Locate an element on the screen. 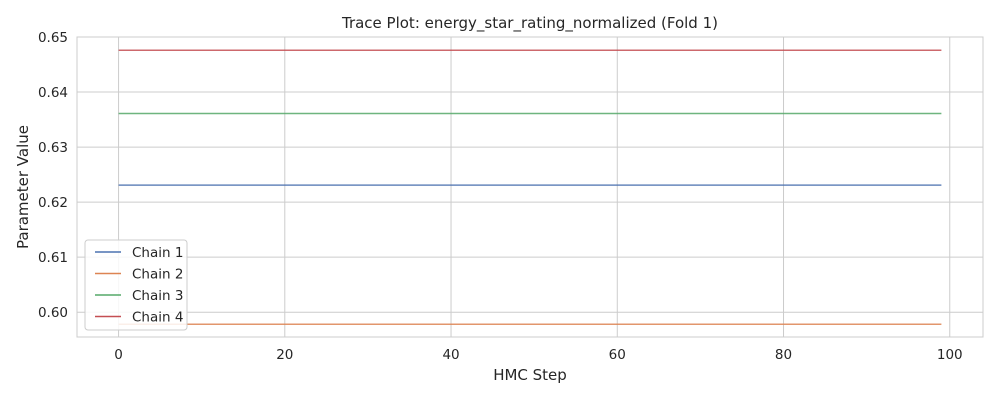 This screenshot has width=1000, height=400. legend-label-chain-1: Chain 1 is located at coordinates (157, 253).